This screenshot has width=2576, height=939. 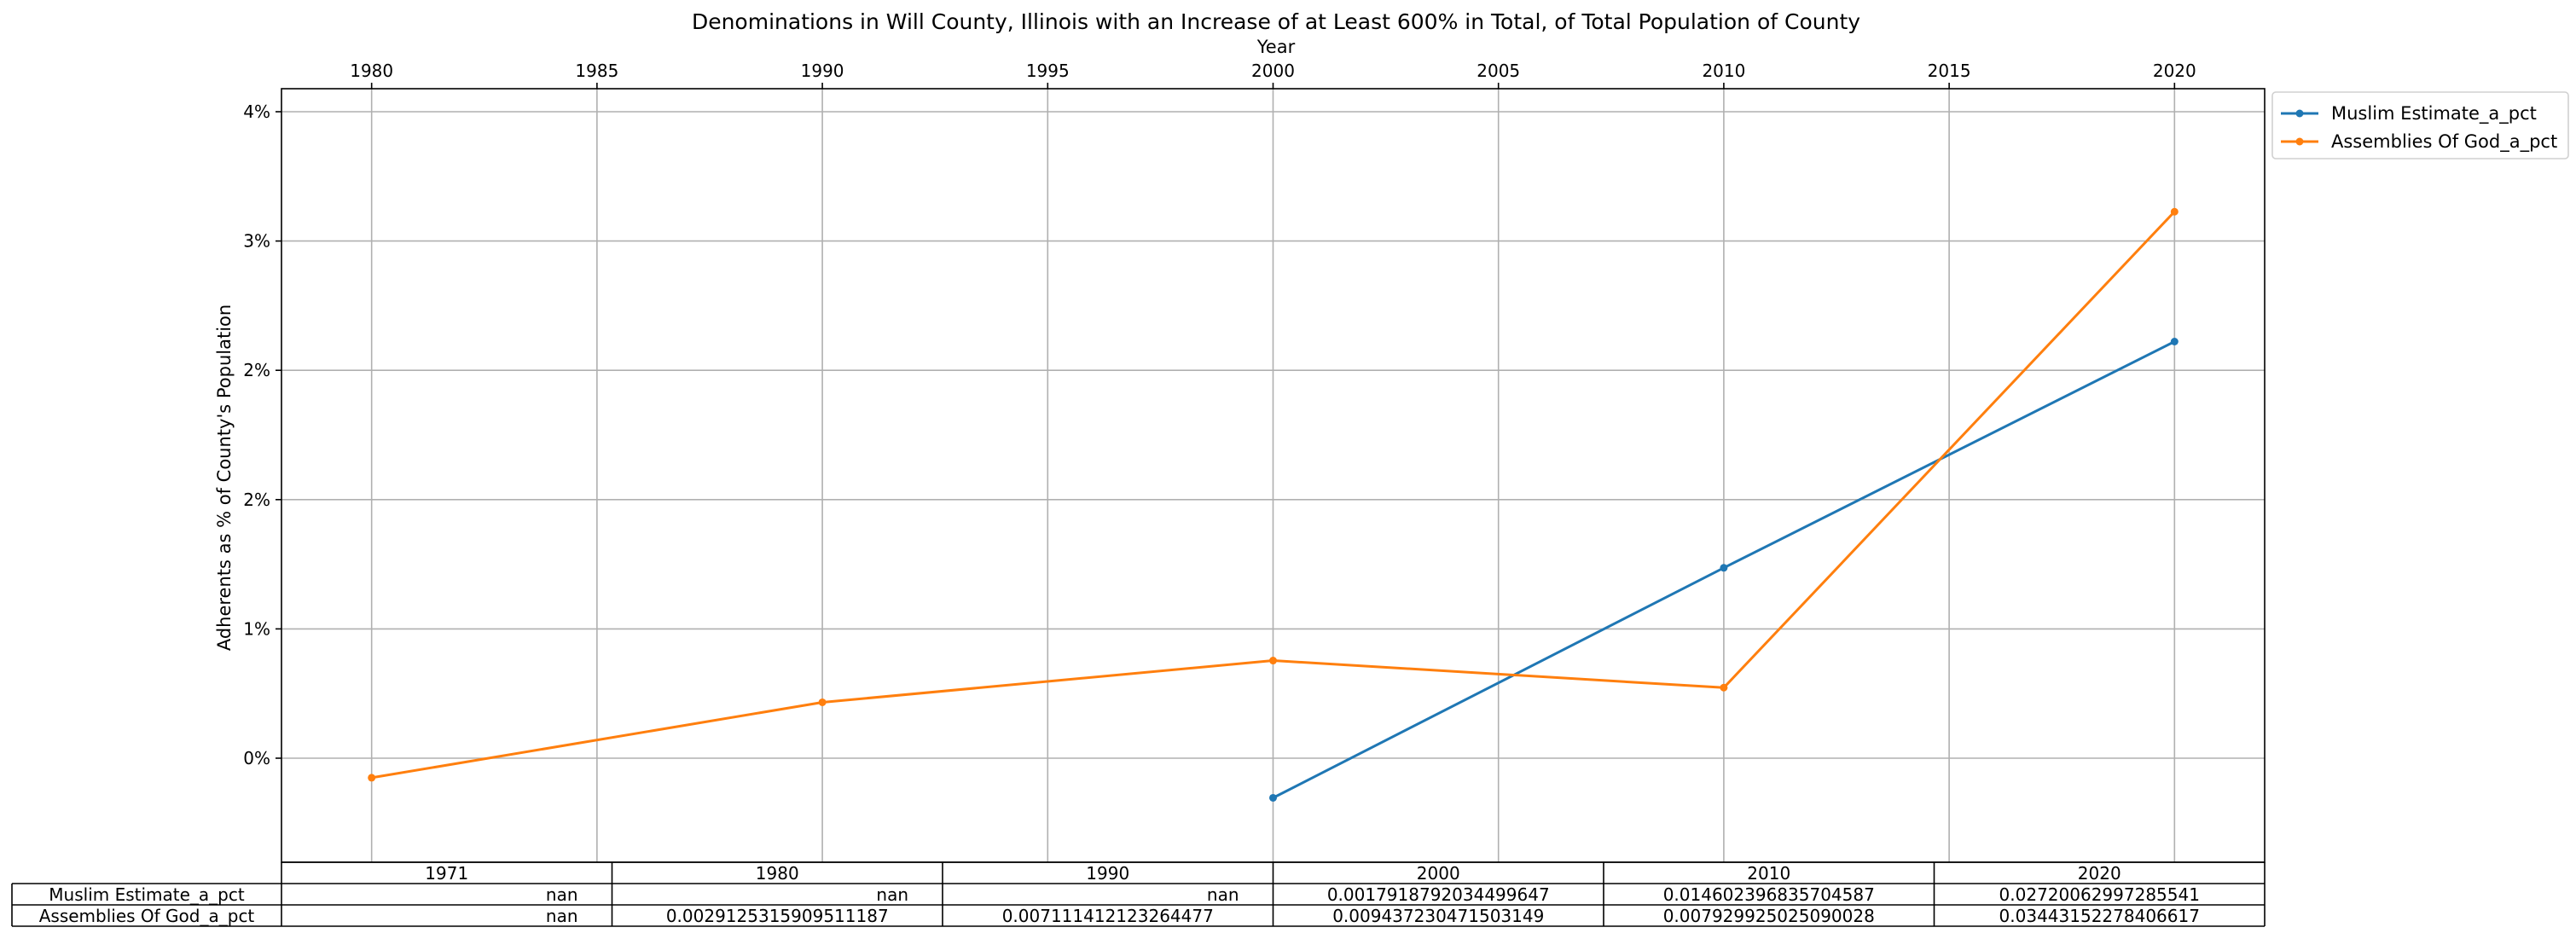 I want to click on legend-label: Assemblies Of God_a_pct, so click(x=2444, y=142).